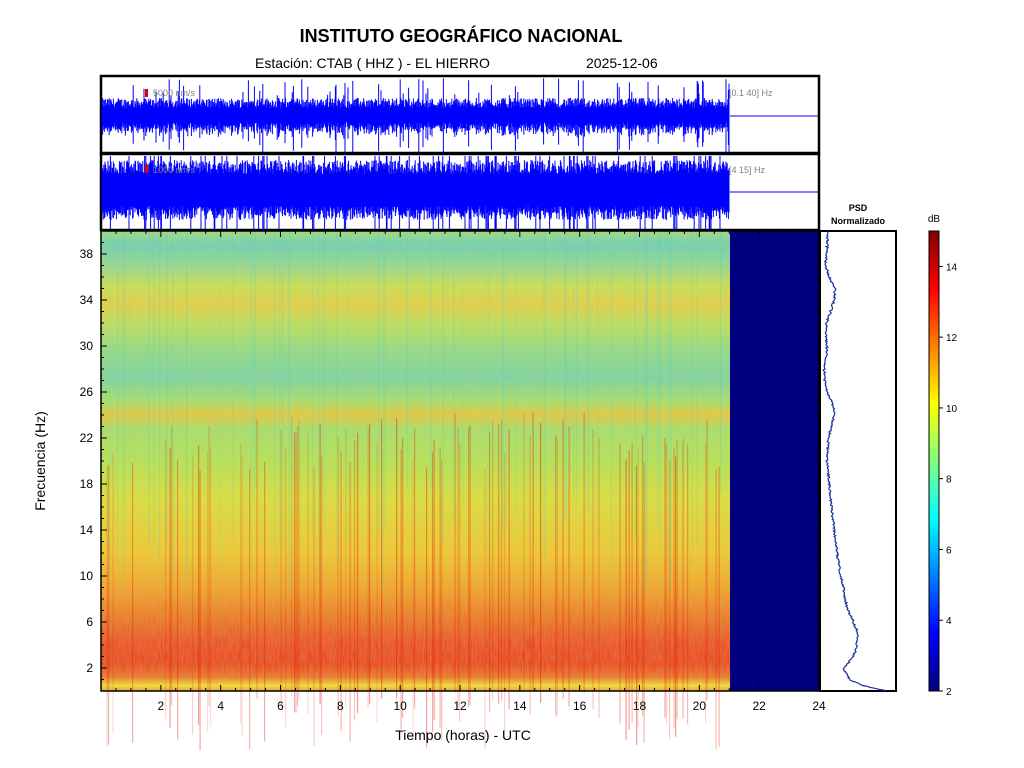 Image resolution: width=1024 pixels, height=768 pixels. I want to click on psd-title-line2: Normalizado, so click(858, 221).